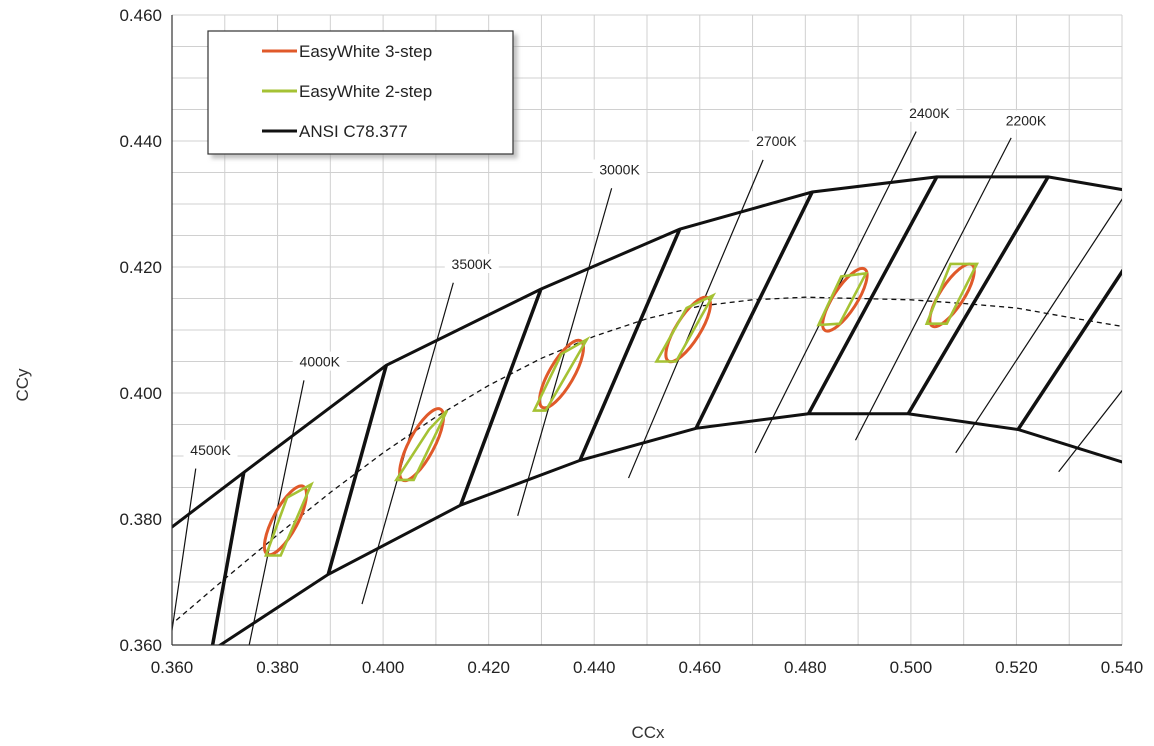 The width and height of the screenshot is (1154, 746). I want to click on legend-label-3step: EasyWhite 3-step, so click(365, 51).